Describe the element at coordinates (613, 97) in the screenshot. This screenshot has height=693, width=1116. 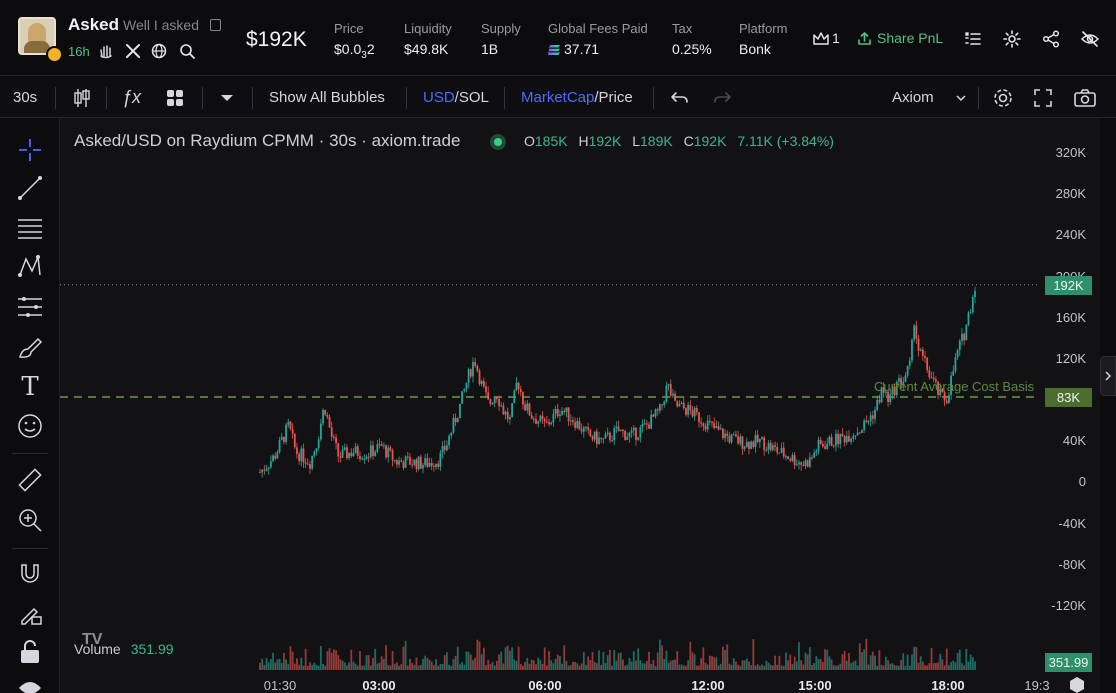
I see `price-option: /Price` at that location.